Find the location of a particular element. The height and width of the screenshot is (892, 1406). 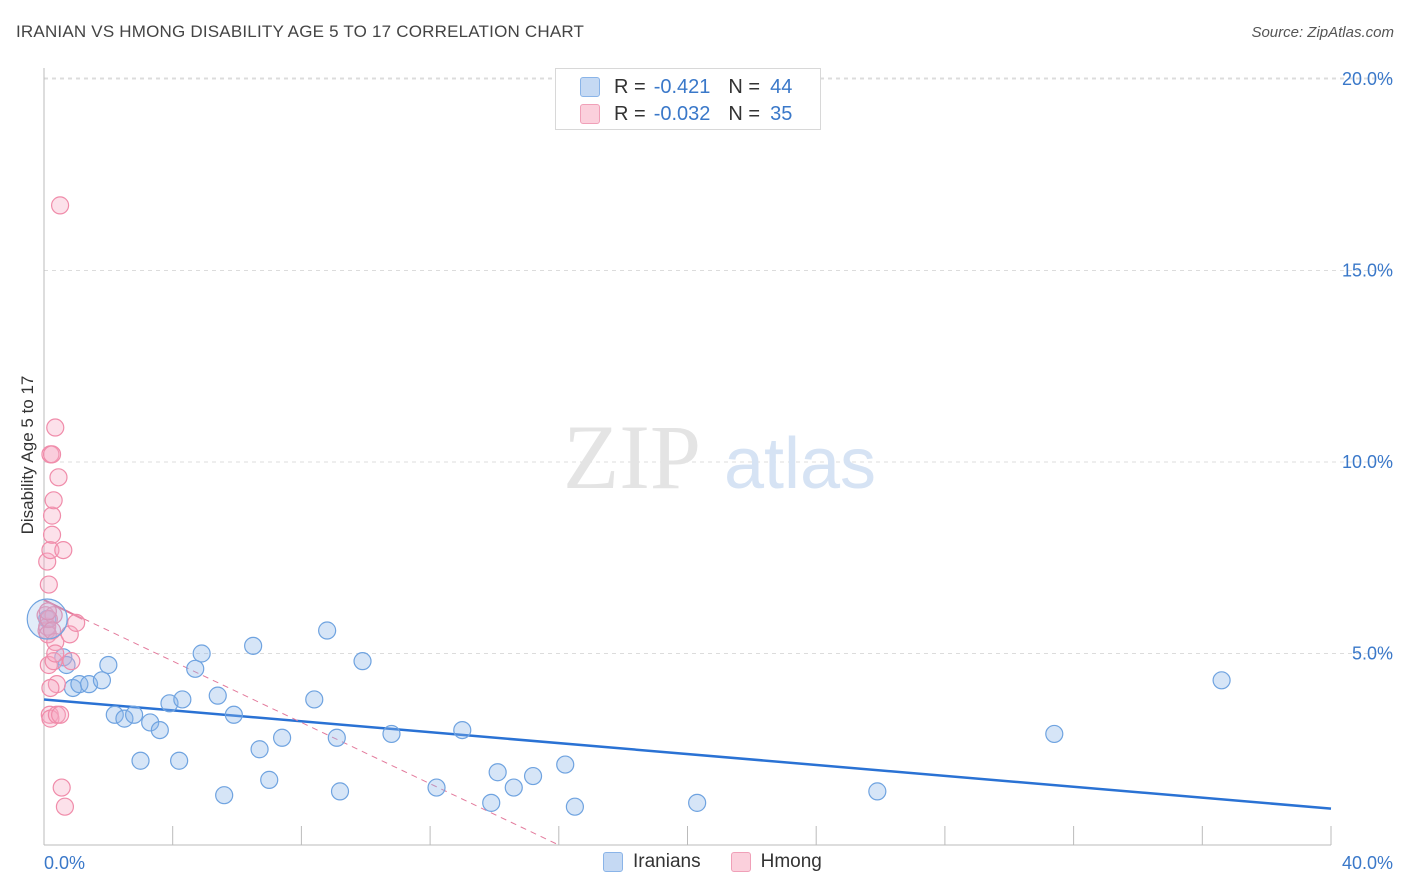

y-tick-label: 5.0% is located at coordinates (1372, 654).